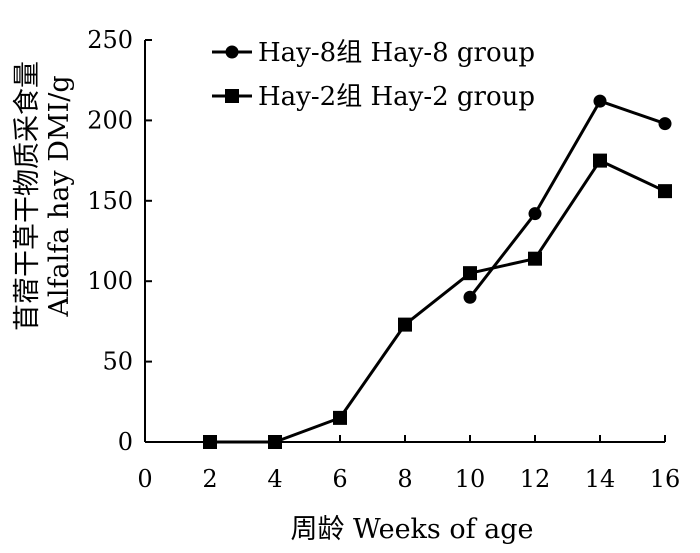 The width and height of the screenshot is (700, 553). I want to click on y-tick-label: 100, so click(110, 281).